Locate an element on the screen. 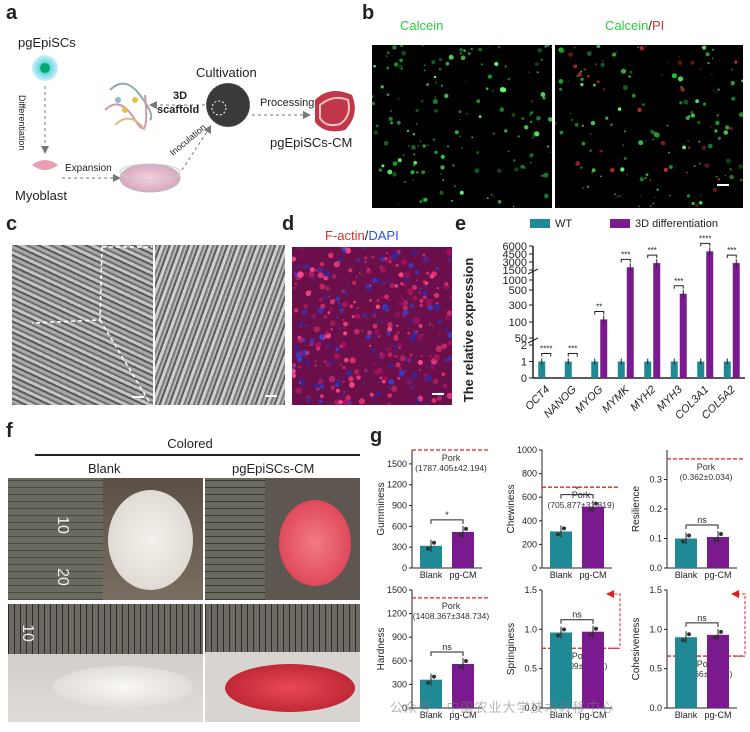 The width and height of the screenshot is (750, 732). y-tick-label: 600 is located at coordinates (529, 497).